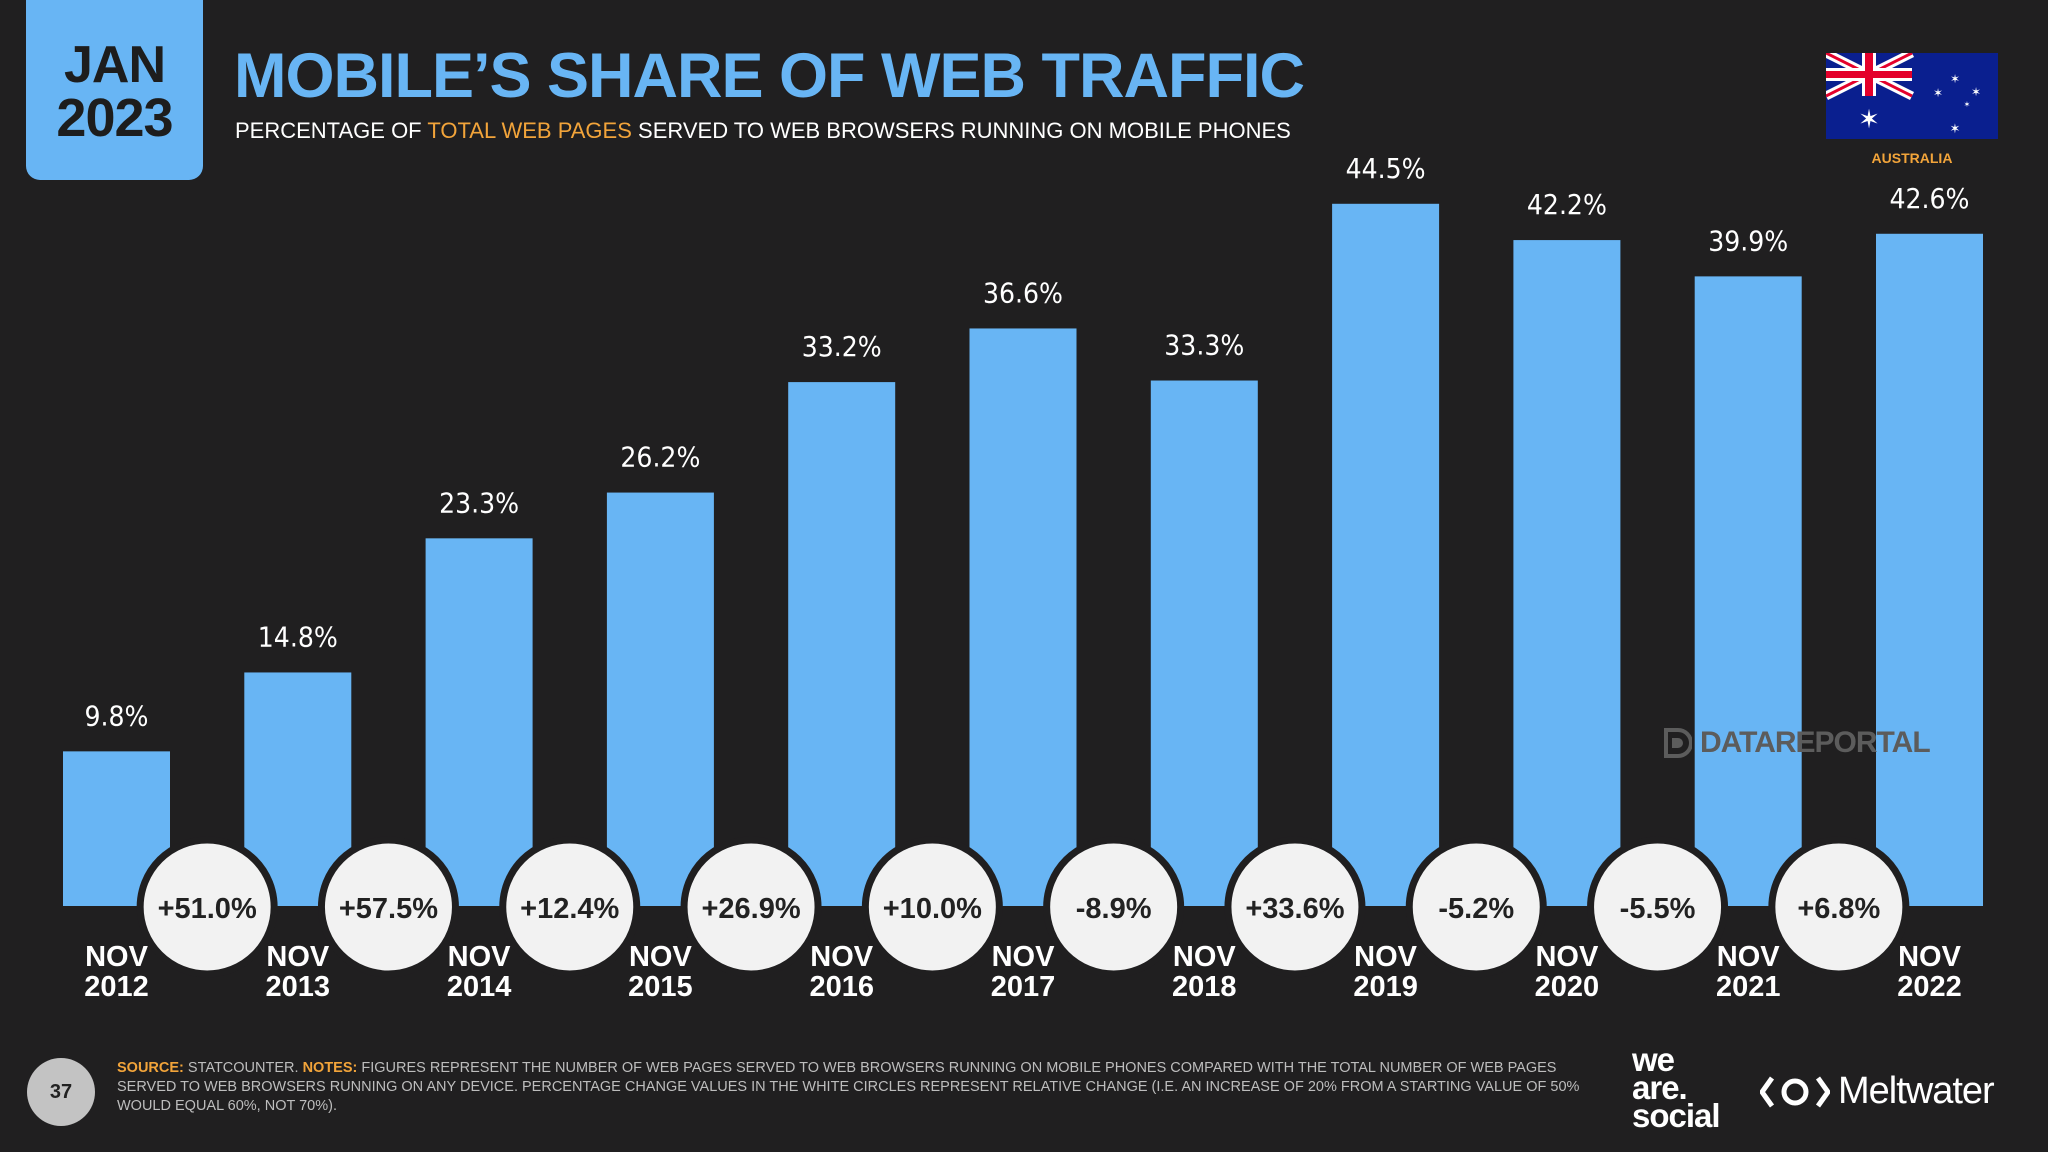 This screenshot has height=1152, width=2048. I want to click on x-tick-year-6: 2018, so click(1204, 987).